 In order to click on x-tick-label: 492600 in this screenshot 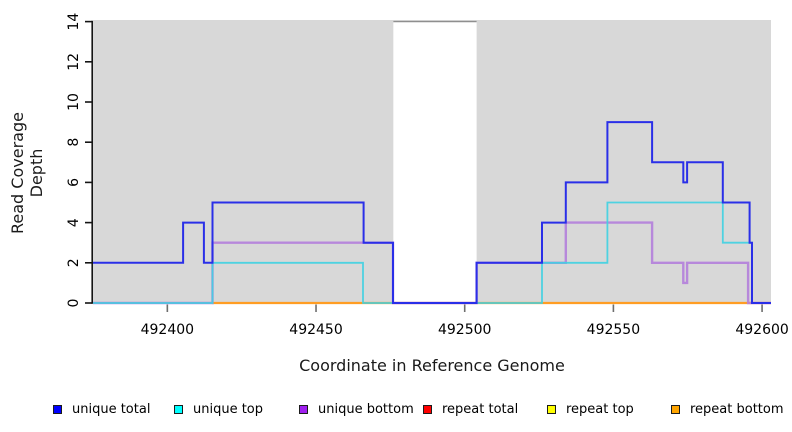, I will do `click(761, 330)`.